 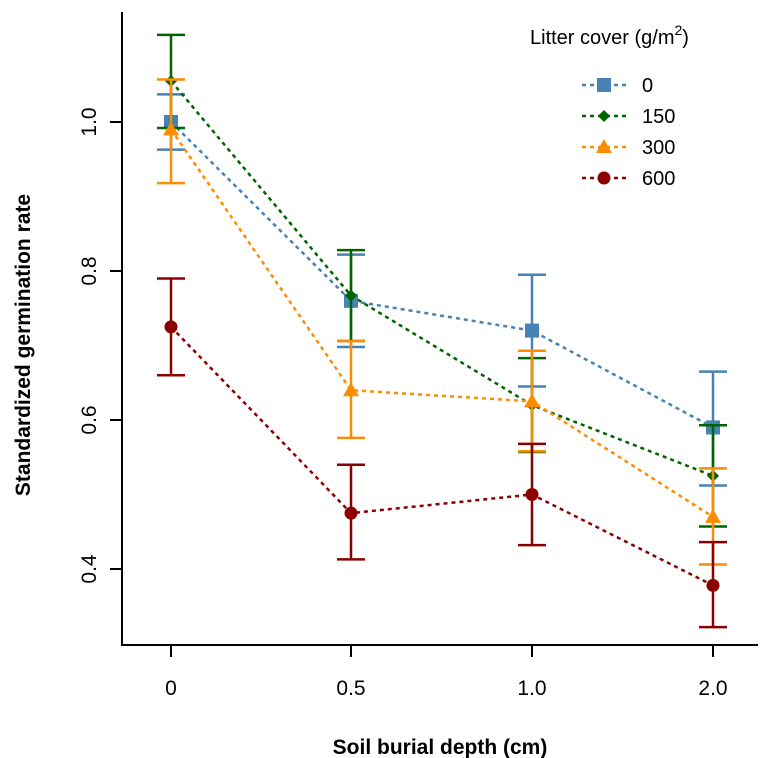 What do you see at coordinates (628, 179) in the screenshot?
I see `legend-item: 600` at bounding box center [628, 179].